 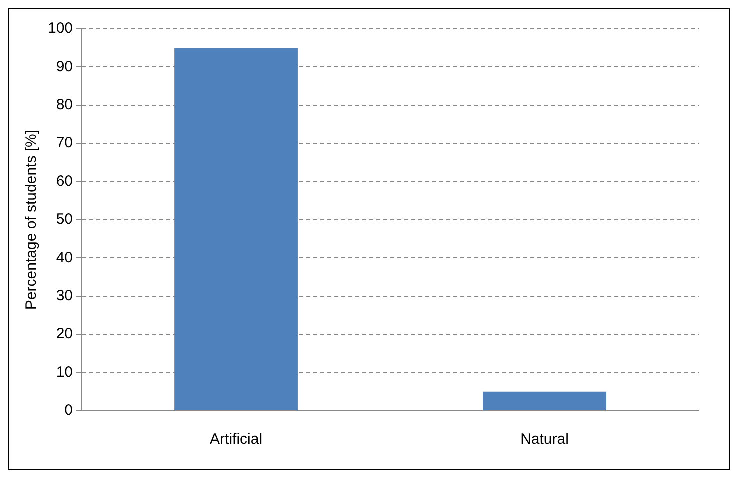 What do you see at coordinates (65, 105) in the screenshot?
I see `y-tick-label: 80` at bounding box center [65, 105].